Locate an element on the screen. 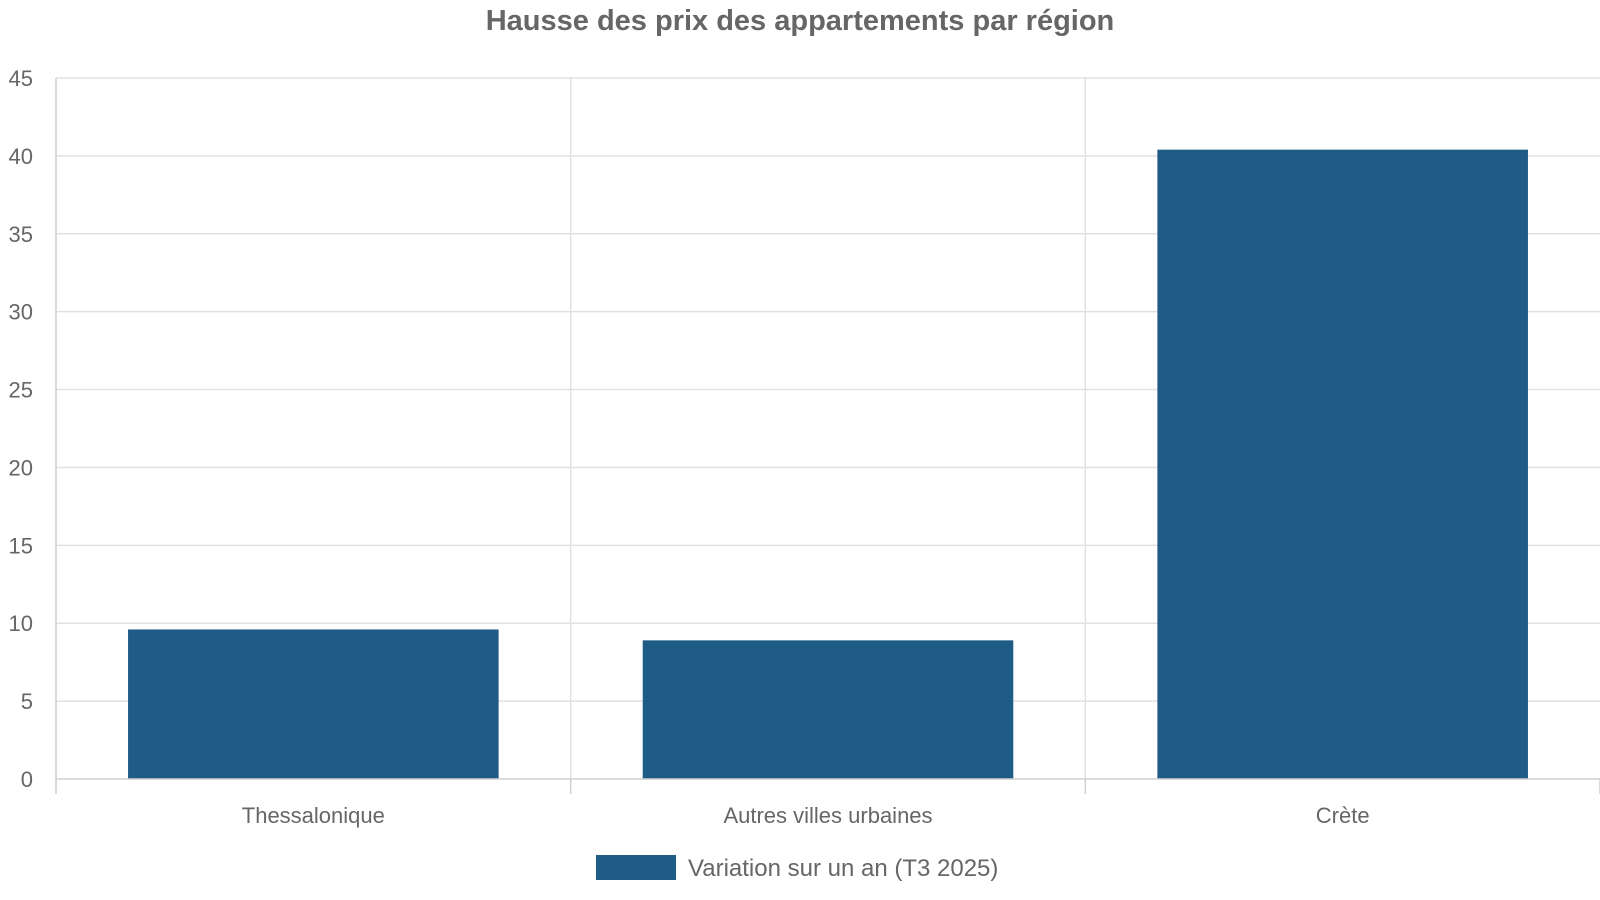 This screenshot has width=1600, height=900. x-tick-label: Thessalonique is located at coordinates (313, 815).